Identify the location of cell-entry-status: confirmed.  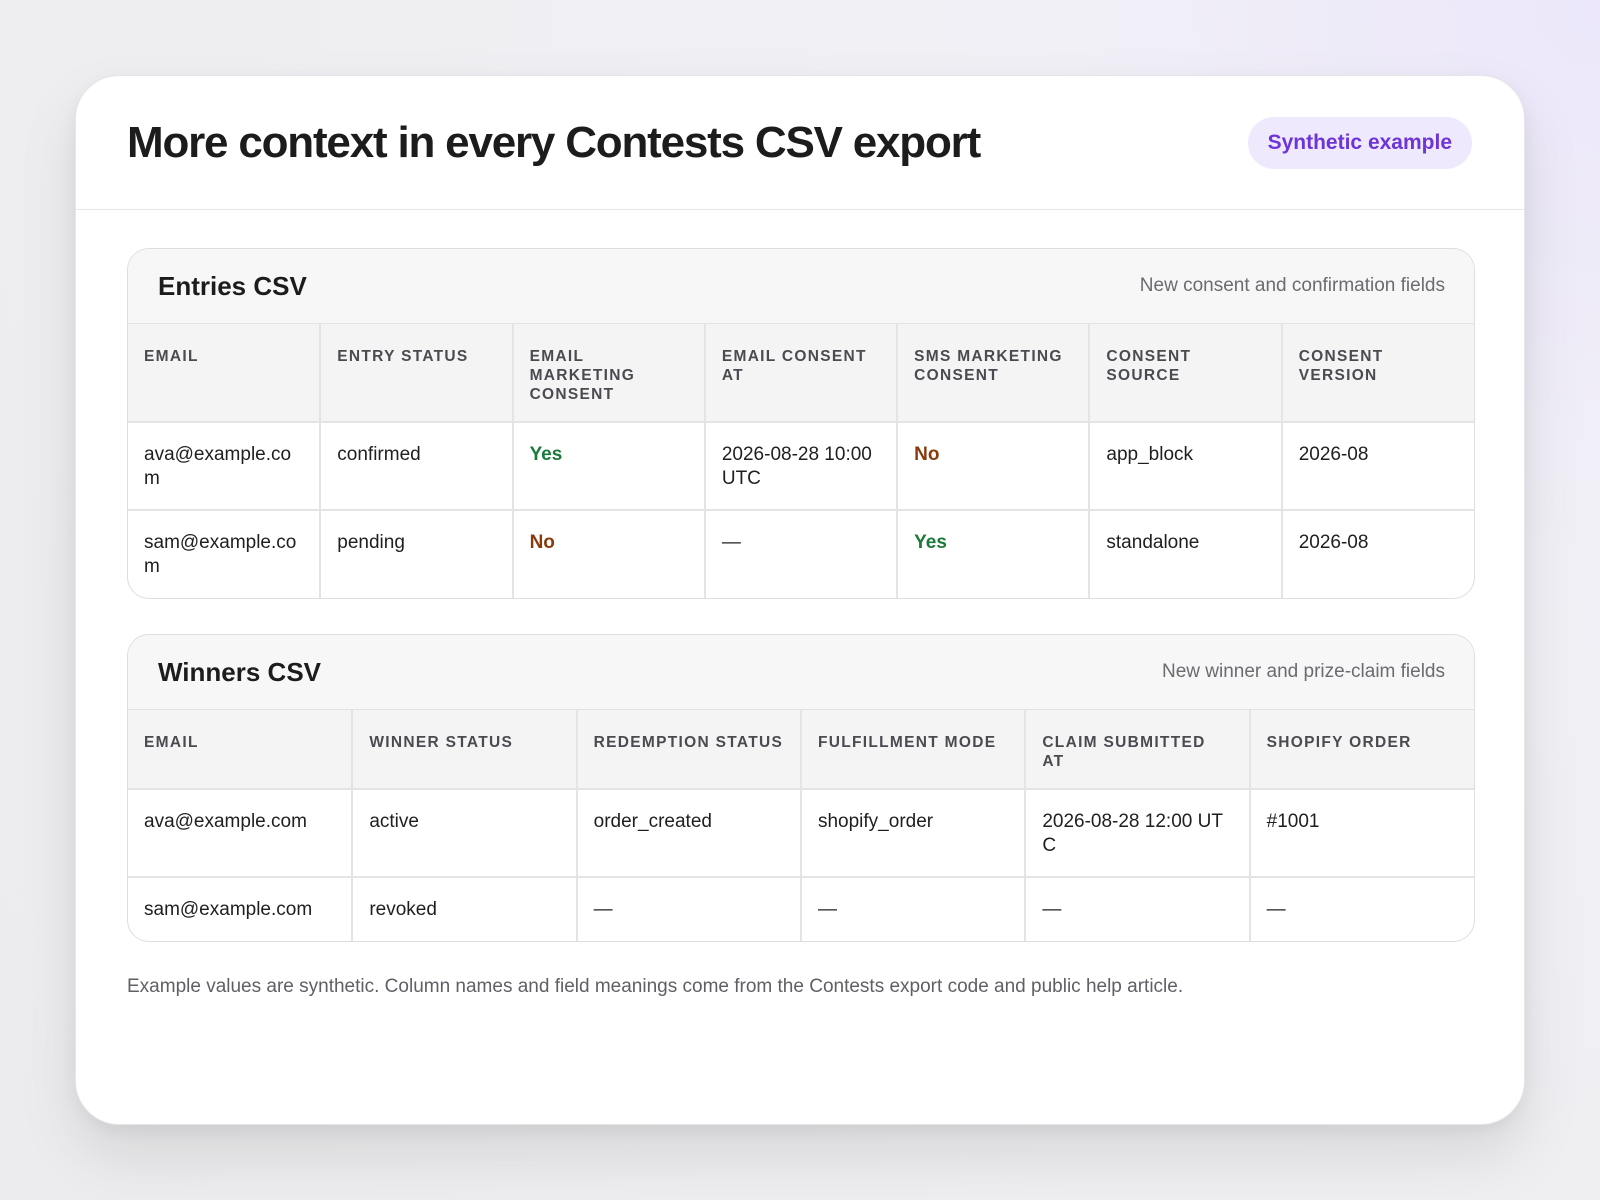
(417, 466).